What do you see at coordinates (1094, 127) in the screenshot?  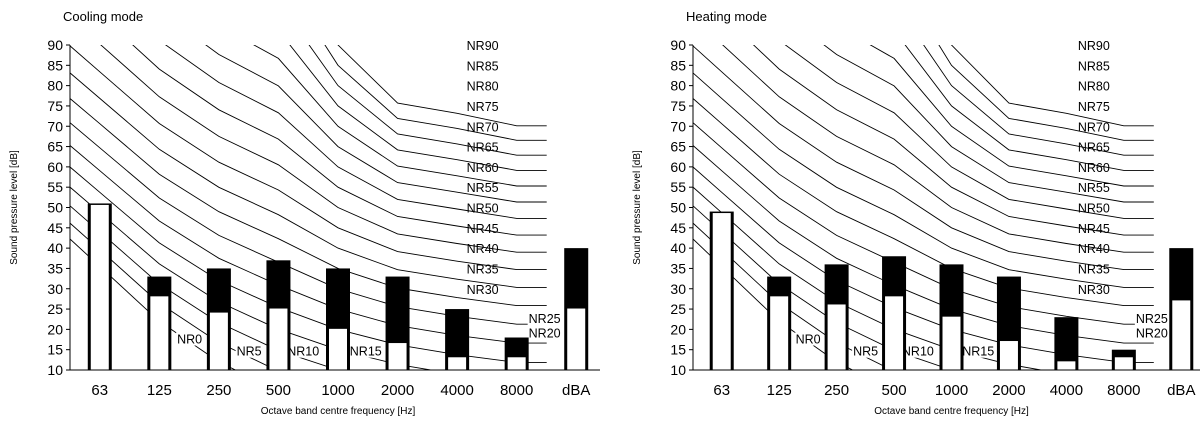 I see `nr-label: NR70` at bounding box center [1094, 127].